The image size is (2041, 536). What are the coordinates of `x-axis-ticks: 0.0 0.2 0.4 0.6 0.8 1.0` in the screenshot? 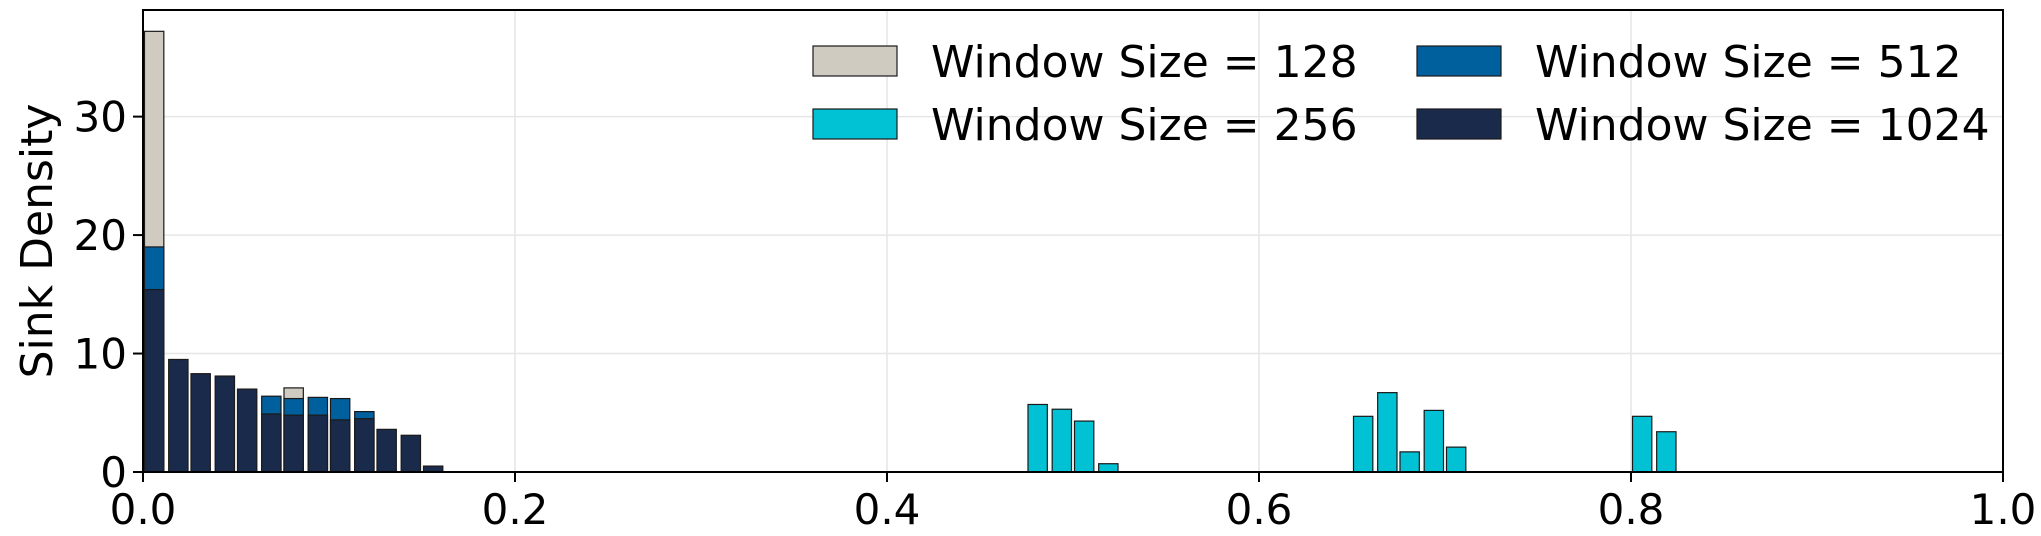 It's located at (1073, 503).